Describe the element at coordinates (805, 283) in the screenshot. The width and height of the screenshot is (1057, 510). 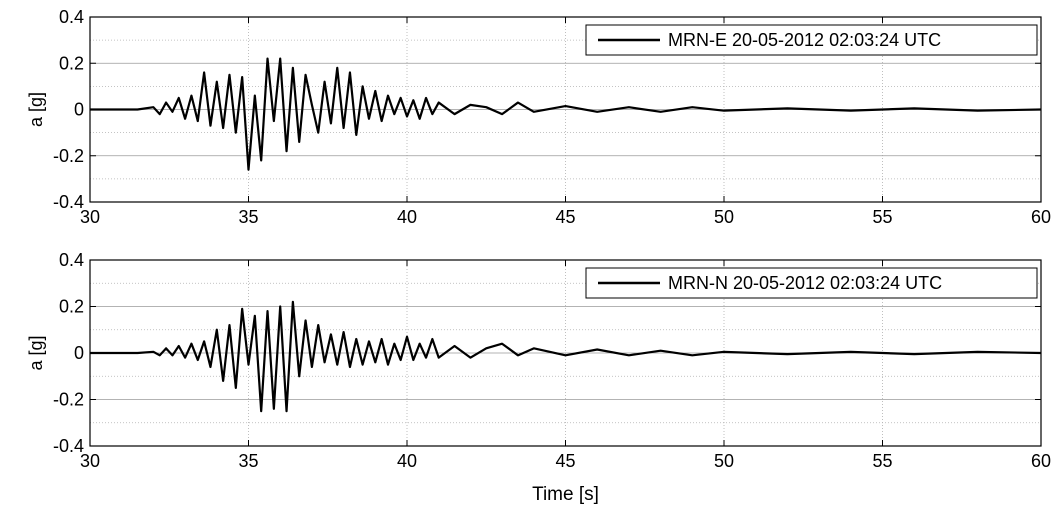
I see `legend-label: MRN-N 20-05-2012 02:03:24 UTC` at that location.